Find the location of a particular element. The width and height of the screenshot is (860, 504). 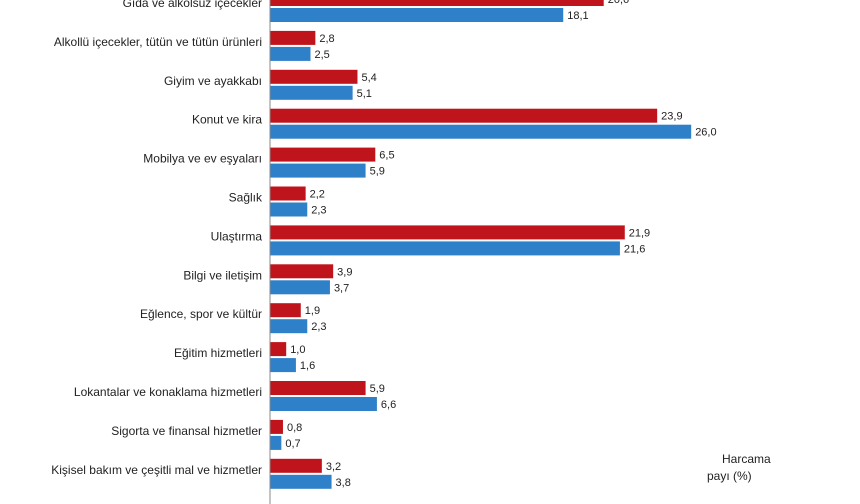

data-label: 23,9 is located at coordinates (671, 117).